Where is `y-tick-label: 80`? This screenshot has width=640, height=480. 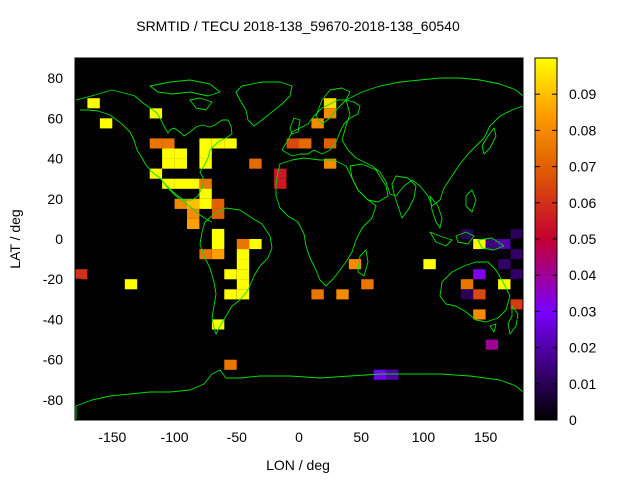 y-tick-label: 80 is located at coordinates (55, 78).